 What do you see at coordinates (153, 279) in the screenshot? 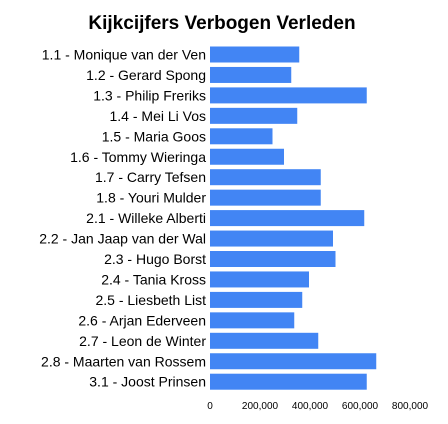
I see `category-label: 2.4 - Tania Kross` at bounding box center [153, 279].